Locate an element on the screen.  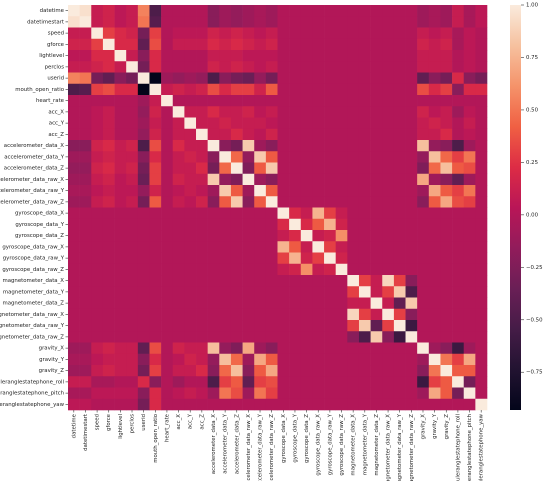
y-tick-label: accelerometer_data_raw_X is located at coordinates (32, 180).